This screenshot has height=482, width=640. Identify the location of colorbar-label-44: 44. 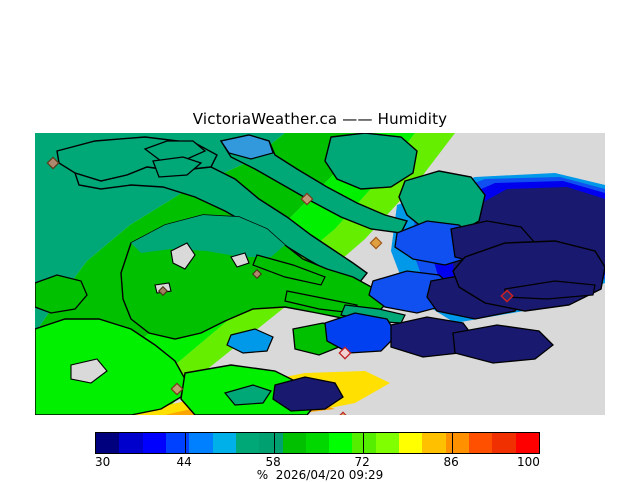
(184, 462).